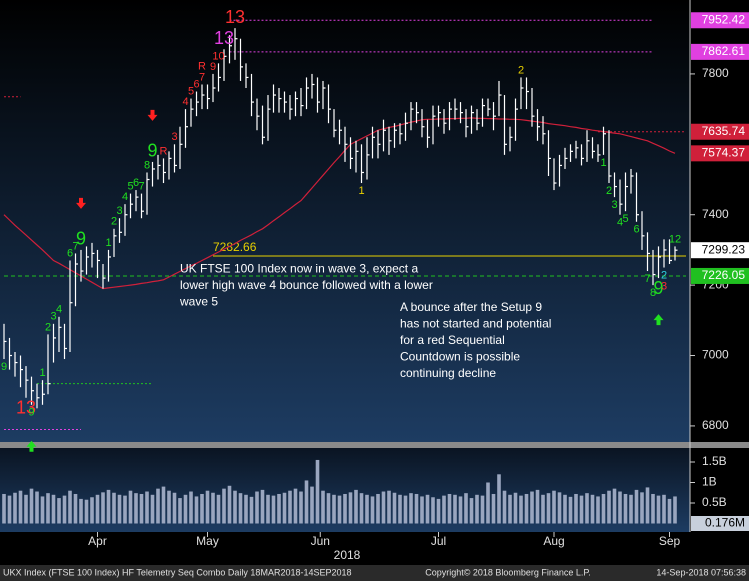 Image resolution: width=749 pixels, height=581 pixels. Describe the element at coordinates (675, 239) in the screenshot. I see `seq-marker: 12` at that location.